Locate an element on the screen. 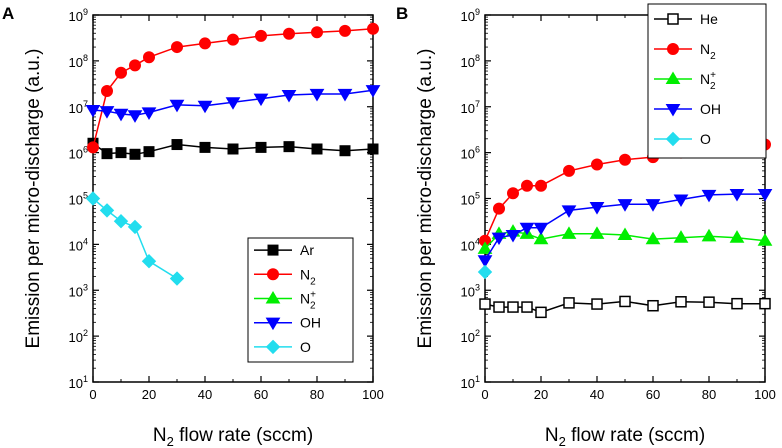 This screenshot has height=448, width=782. x-axis-title-n: N is located at coordinates (160, 435).